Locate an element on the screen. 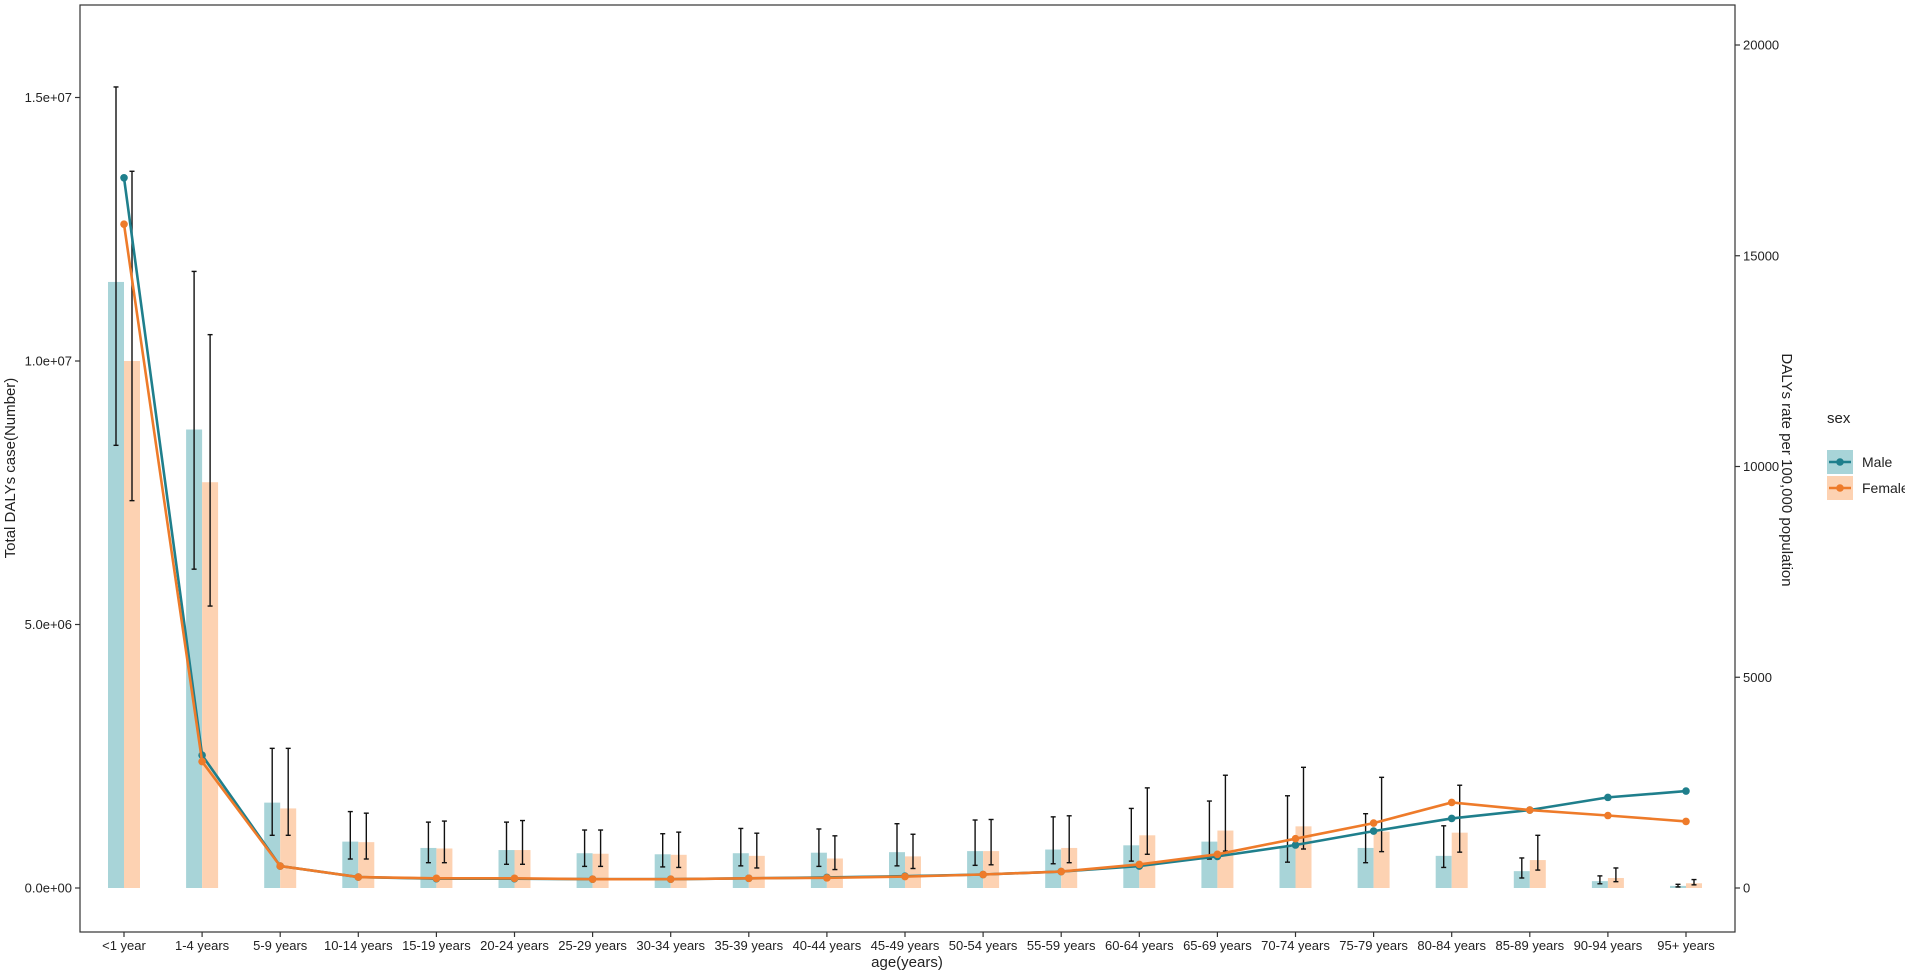 This screenshot has height=979, width=1905. x-tick-label-12: 55-59 years is located at coordinates (1061, 945).